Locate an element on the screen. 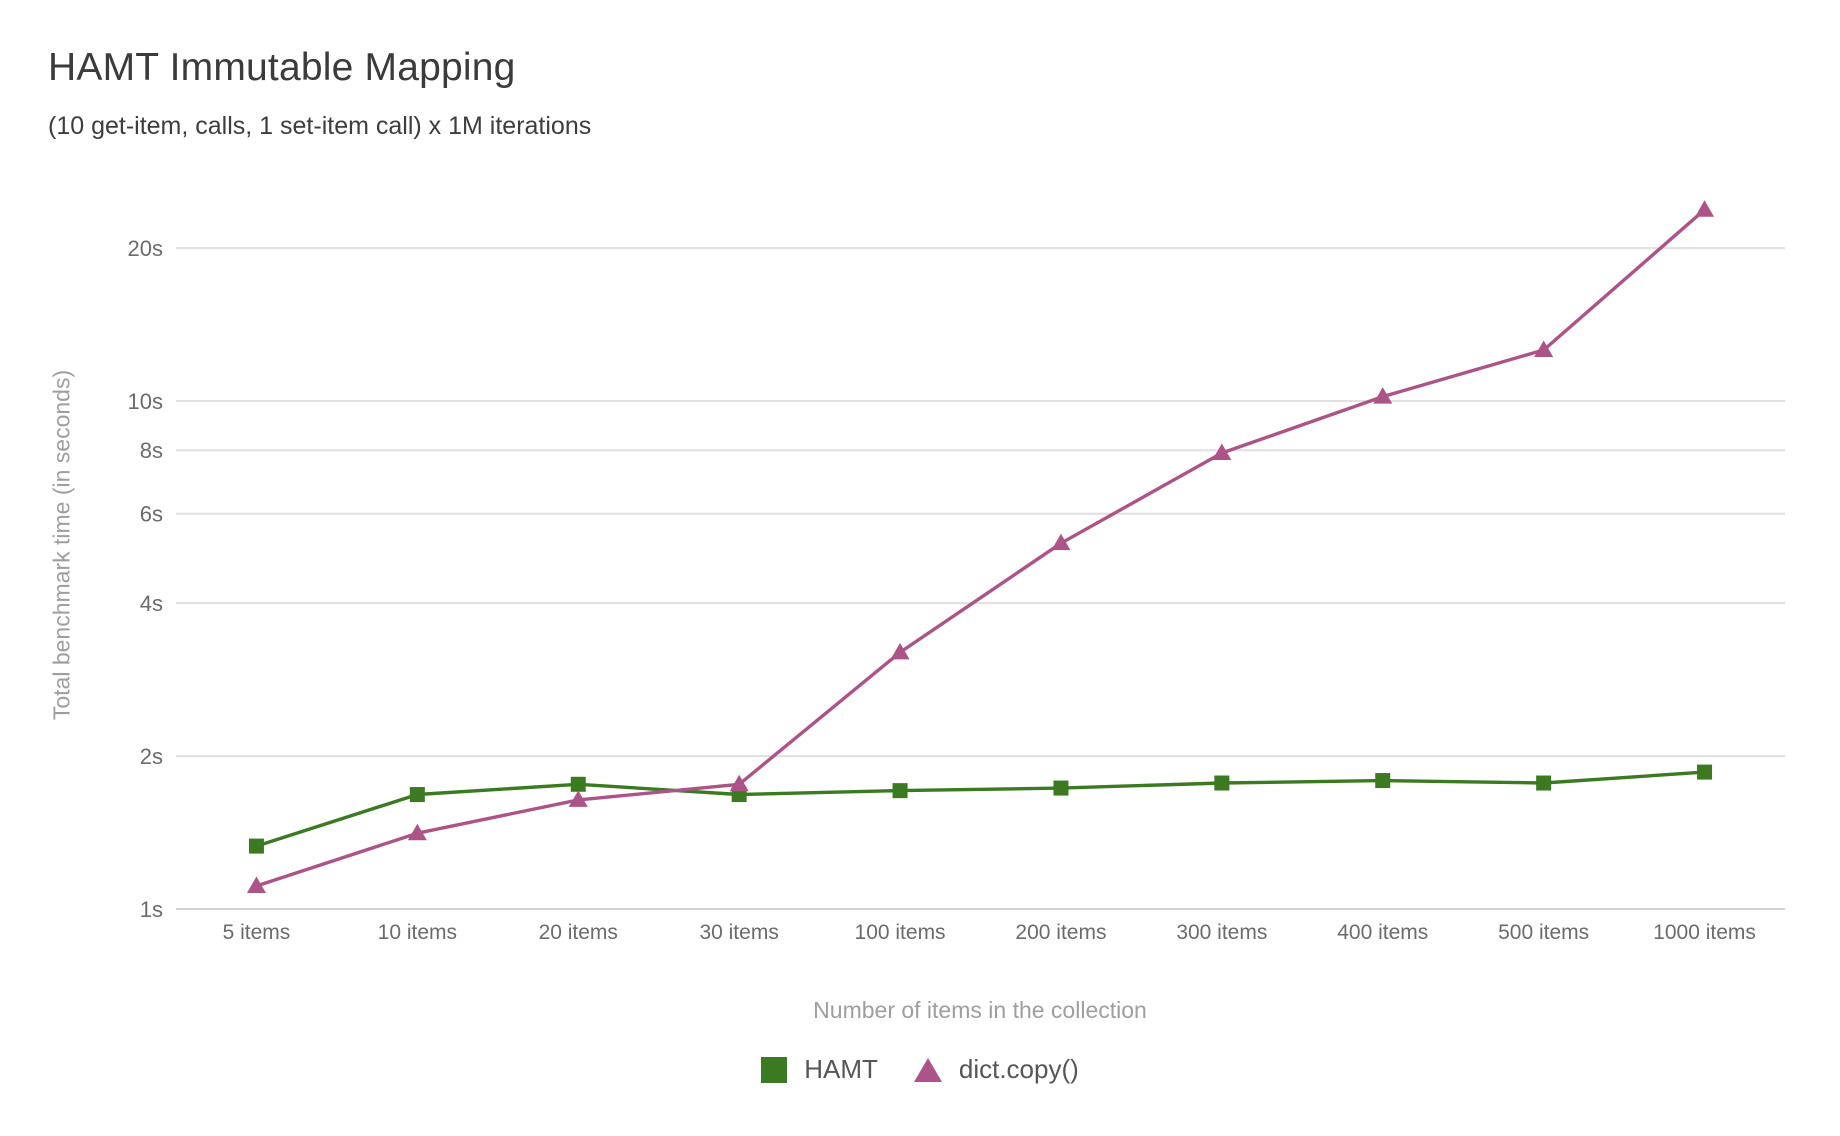 The width and height of the screenshot is (1840, 1136). y-tick-label-20s: 20s is located at coordinates (145, 248).